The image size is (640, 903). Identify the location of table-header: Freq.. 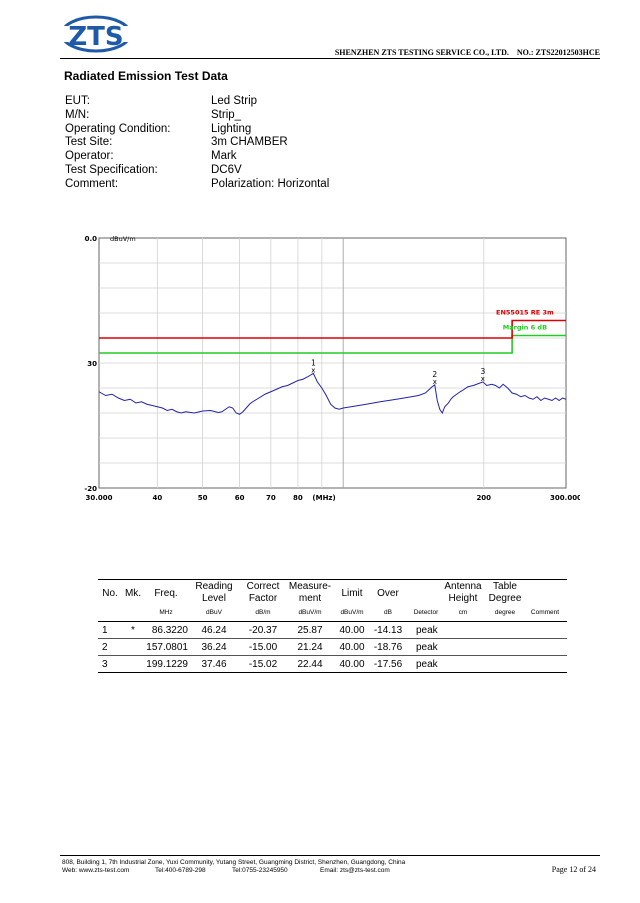
(166, 593).